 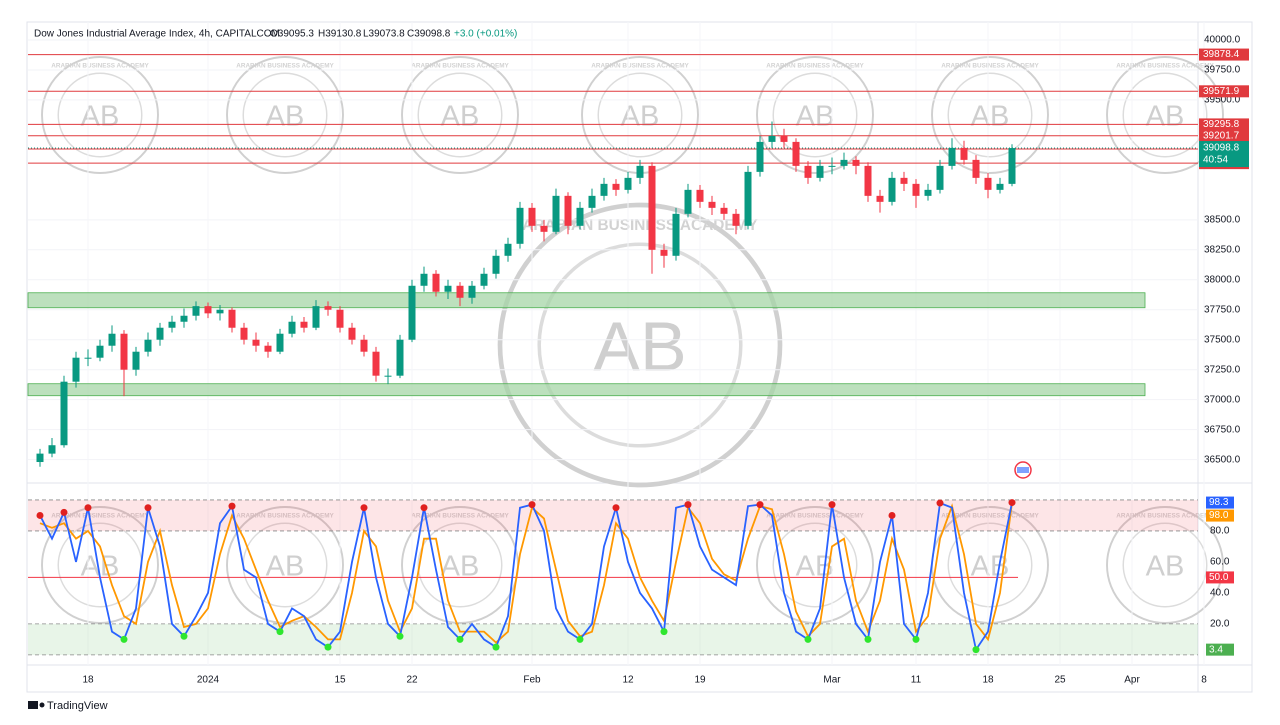 What do you see at coordinates (1224, 154) in the screenshot?
I see `last-price-badge` at bounding box center [1224, 154].